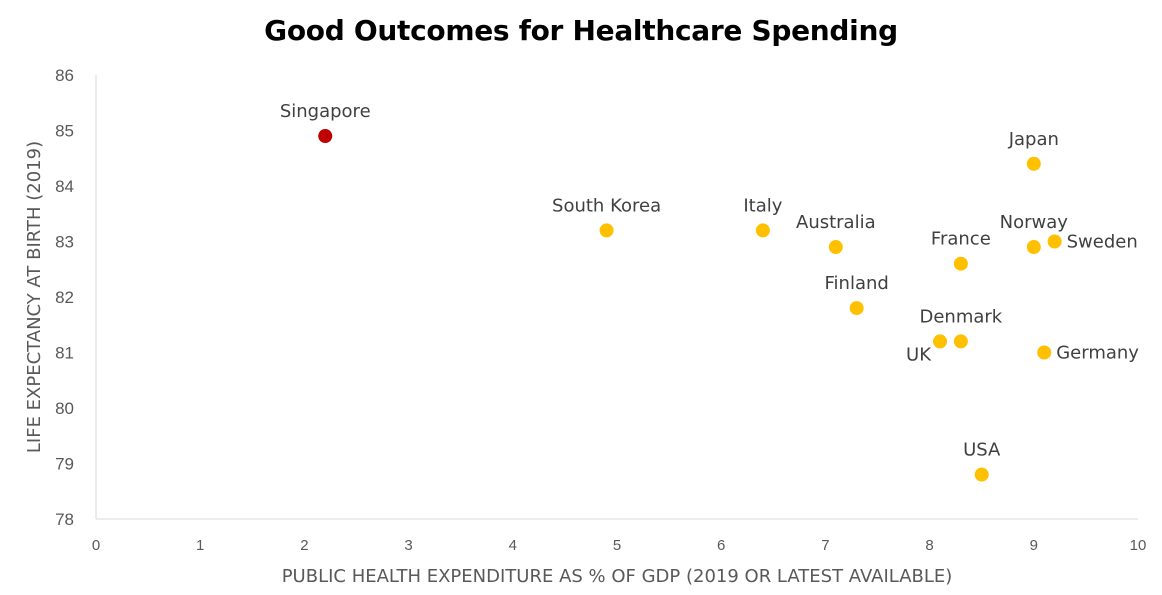 This screenshot has height=595, width=1162. What do you see at coordinates (200, 545) in the screenshot?
I see `x-tick-label: 1` at bounding box center [200, 545].